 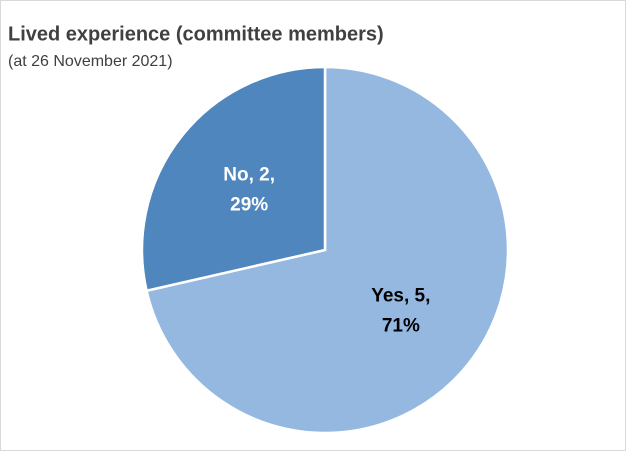 I want to click on data-label: Yes, 5,, so click(x=400, y=295).